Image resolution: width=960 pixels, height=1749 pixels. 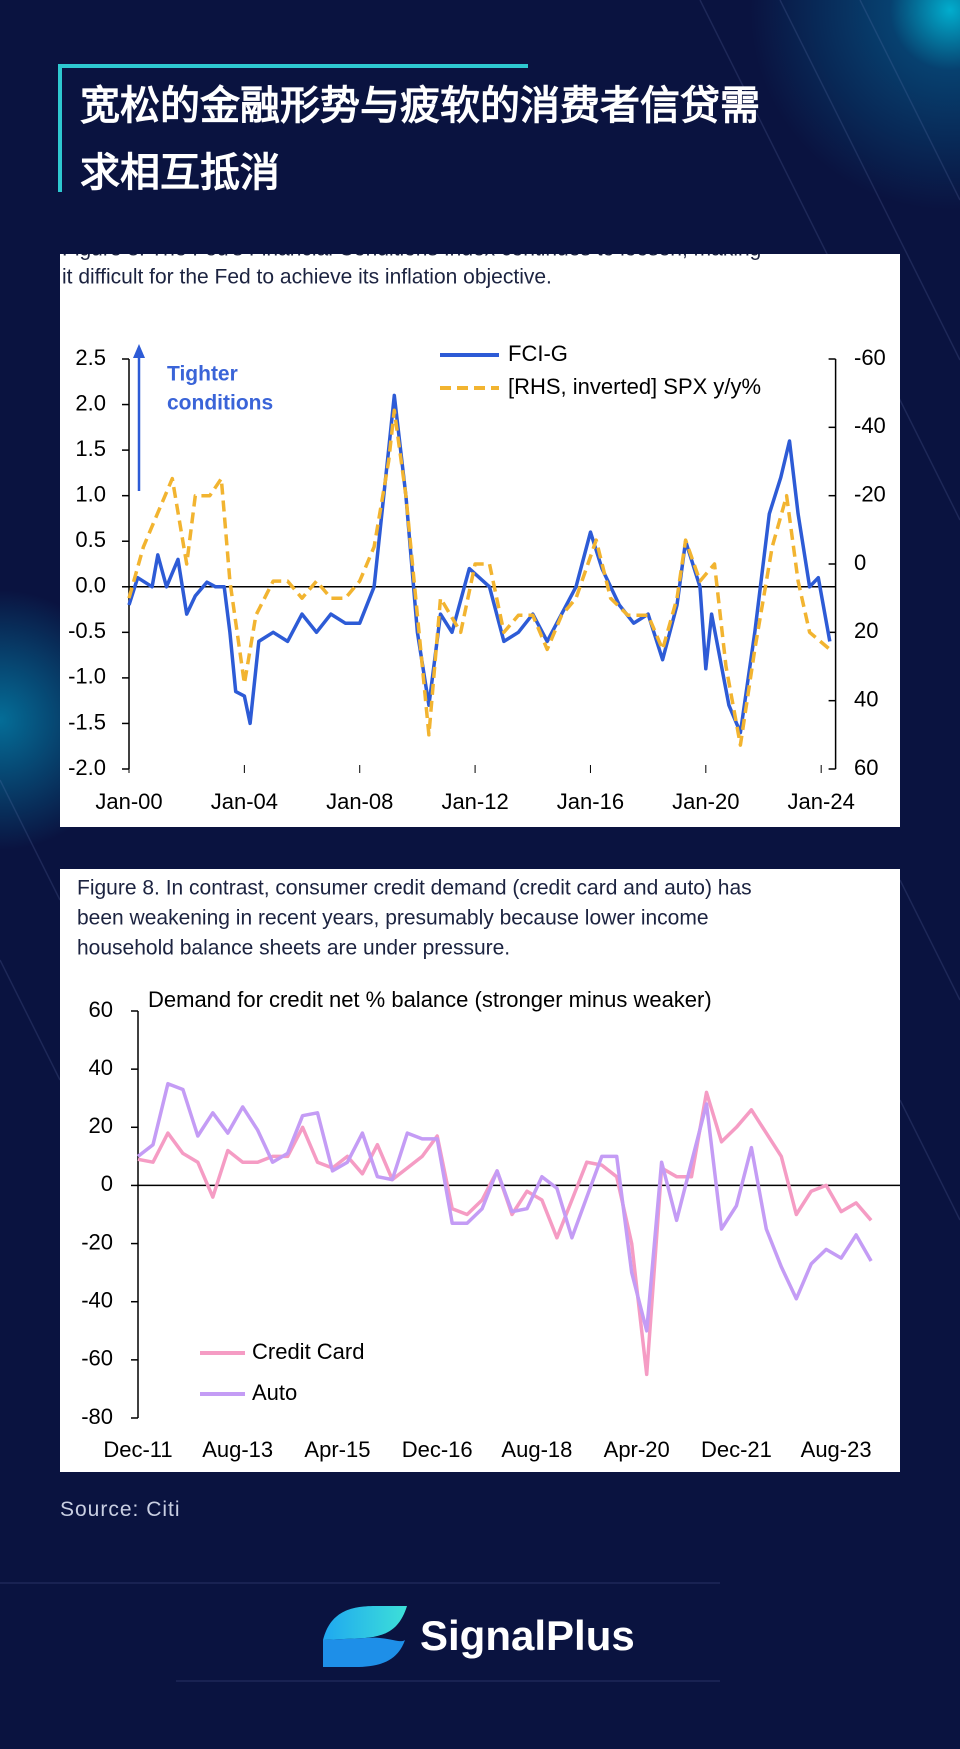 I want to click on y-tick-label: -1.0, so click(x=87, y=676).